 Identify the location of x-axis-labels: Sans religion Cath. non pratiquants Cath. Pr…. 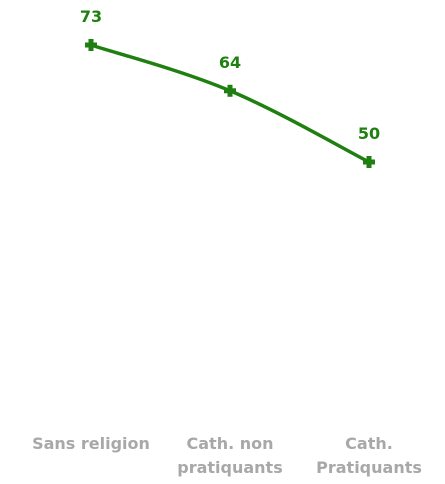
(227, 455).